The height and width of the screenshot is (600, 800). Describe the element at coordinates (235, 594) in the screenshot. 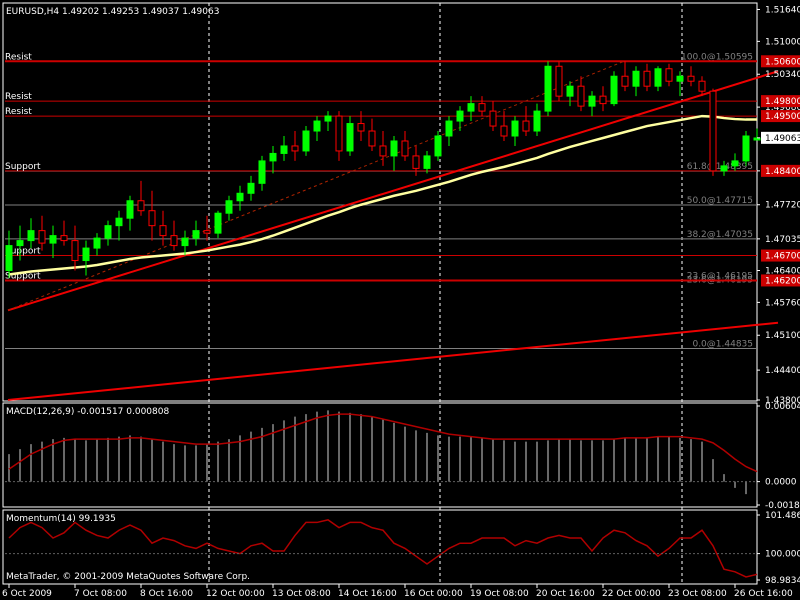

I see `time-tick-label: 12 Oct 00:00` at that location.